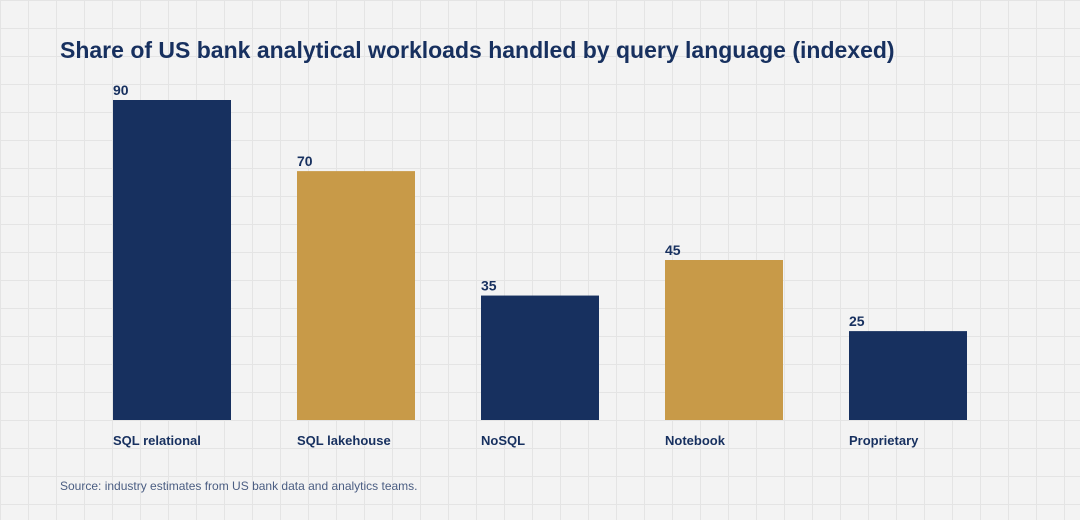 Image resolution: width=1080 pixels, height=520 pixels. I want to click on bar-value-label-0: 90, so click(121, 90).